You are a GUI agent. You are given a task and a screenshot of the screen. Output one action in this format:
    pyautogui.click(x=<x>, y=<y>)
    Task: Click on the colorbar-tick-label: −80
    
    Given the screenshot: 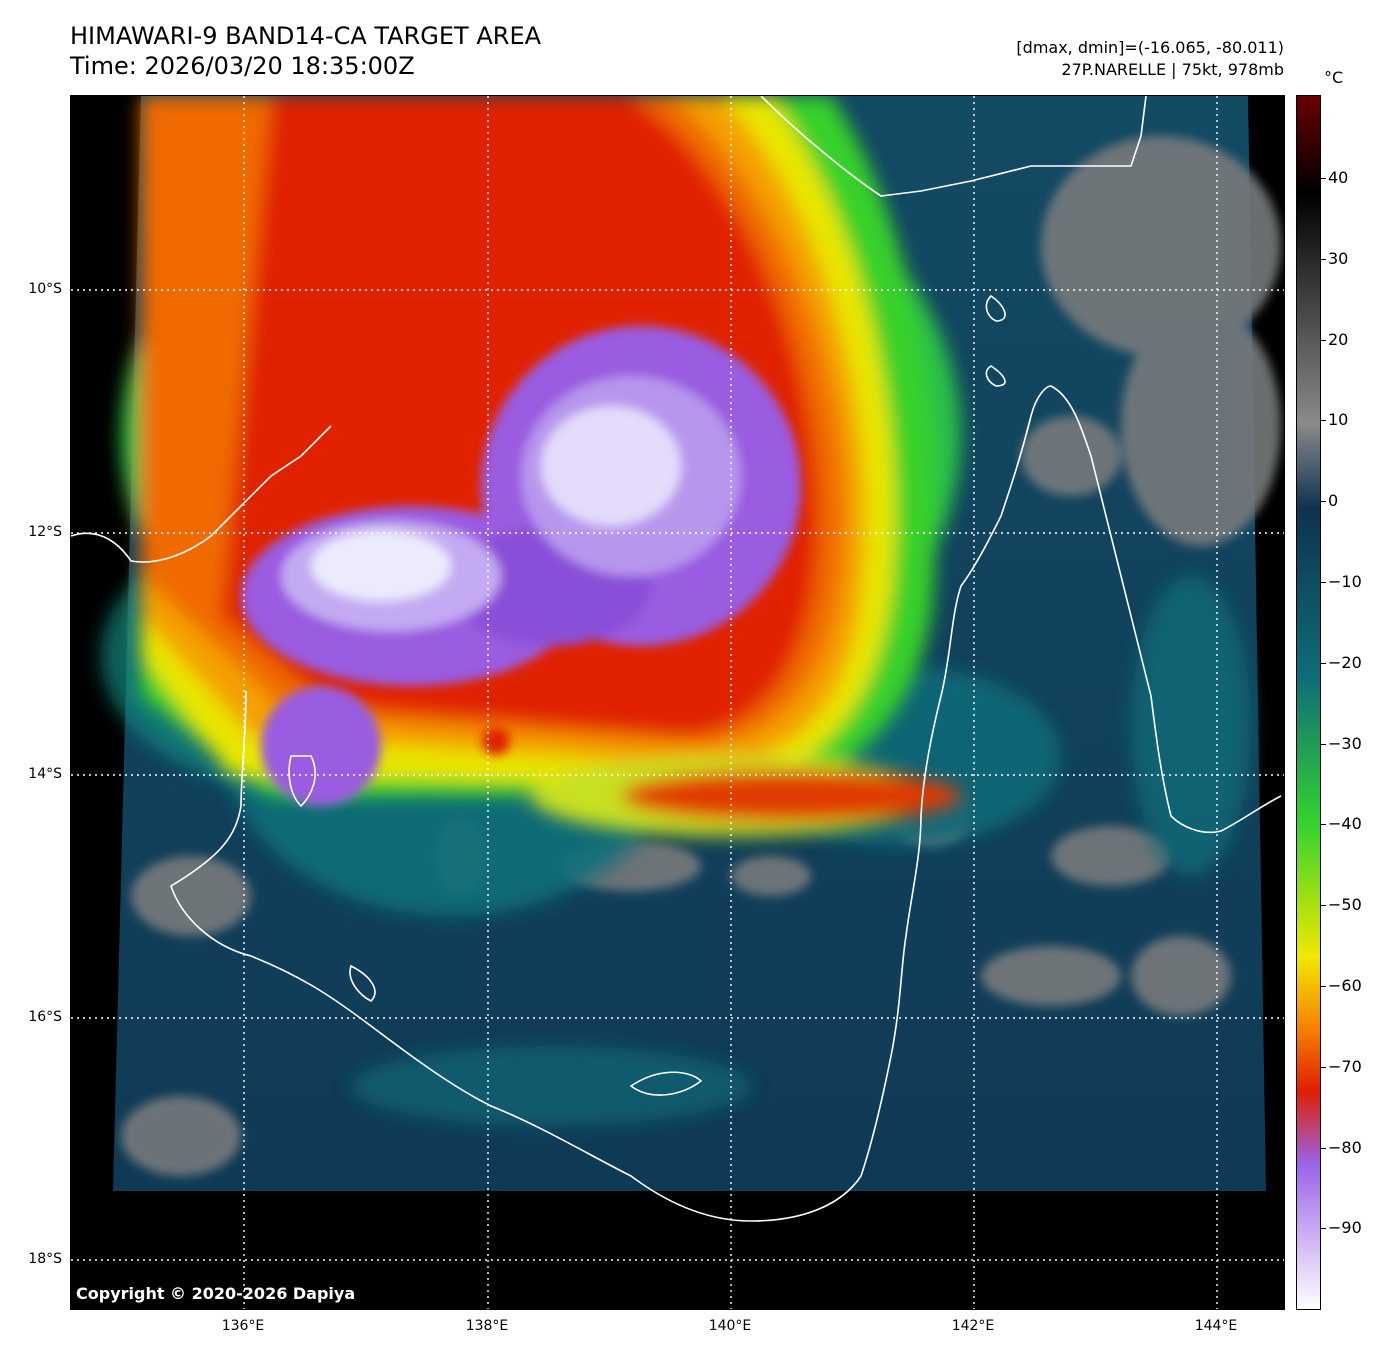 What is the action you would take?
    pyautogui.click(x=1345, y=1147)
    